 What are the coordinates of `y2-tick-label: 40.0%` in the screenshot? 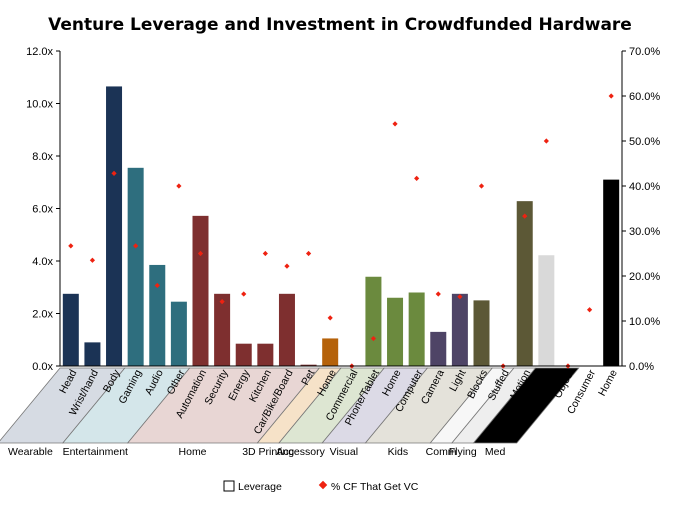 It's located at (644, 187).